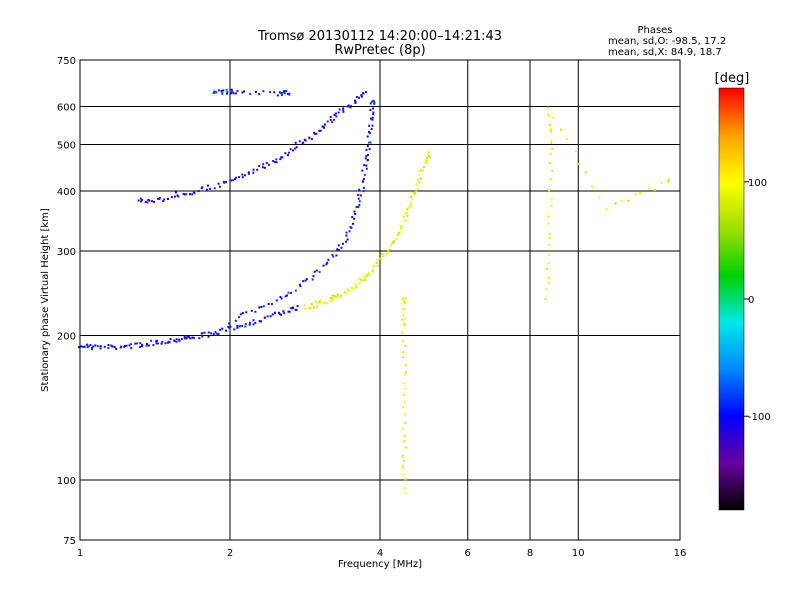 The height and width of the screenshot is (600, 800). I want to click on y-tick-label: 200, so click(66, 337).